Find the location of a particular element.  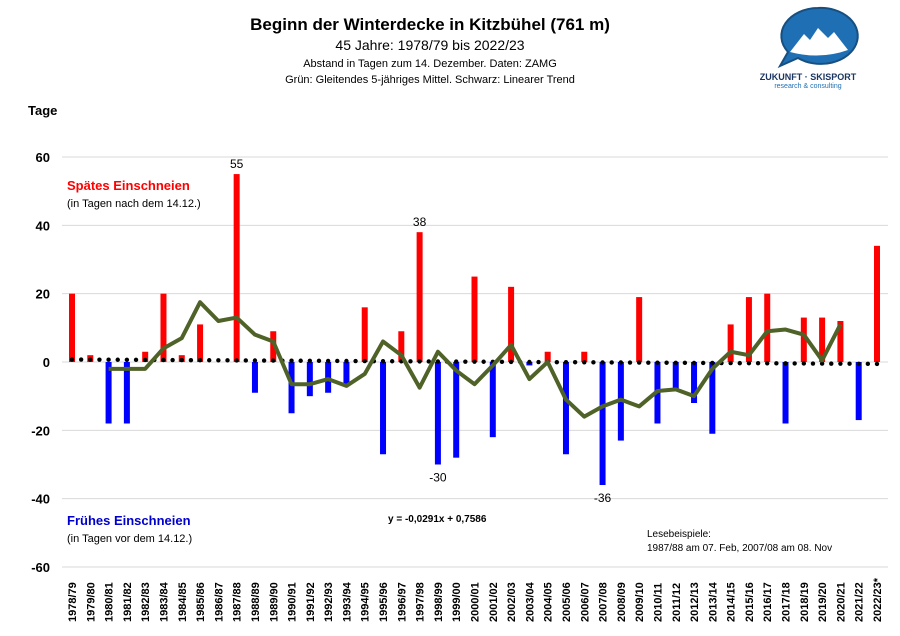

x-tick-label: 1993/94 is located at coordinates (347, 601).